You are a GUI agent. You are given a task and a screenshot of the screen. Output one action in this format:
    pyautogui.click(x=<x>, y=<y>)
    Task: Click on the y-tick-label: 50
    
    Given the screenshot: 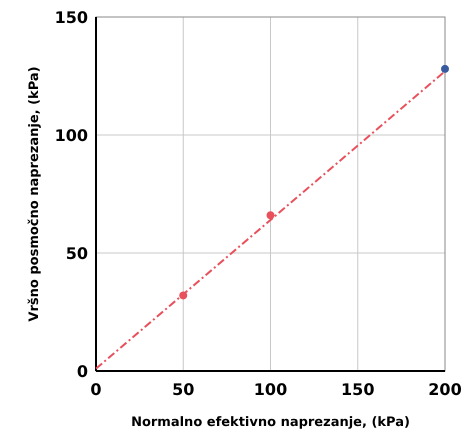 What is the action you would take?
    pyautogui.click(x=77, y=253)
    